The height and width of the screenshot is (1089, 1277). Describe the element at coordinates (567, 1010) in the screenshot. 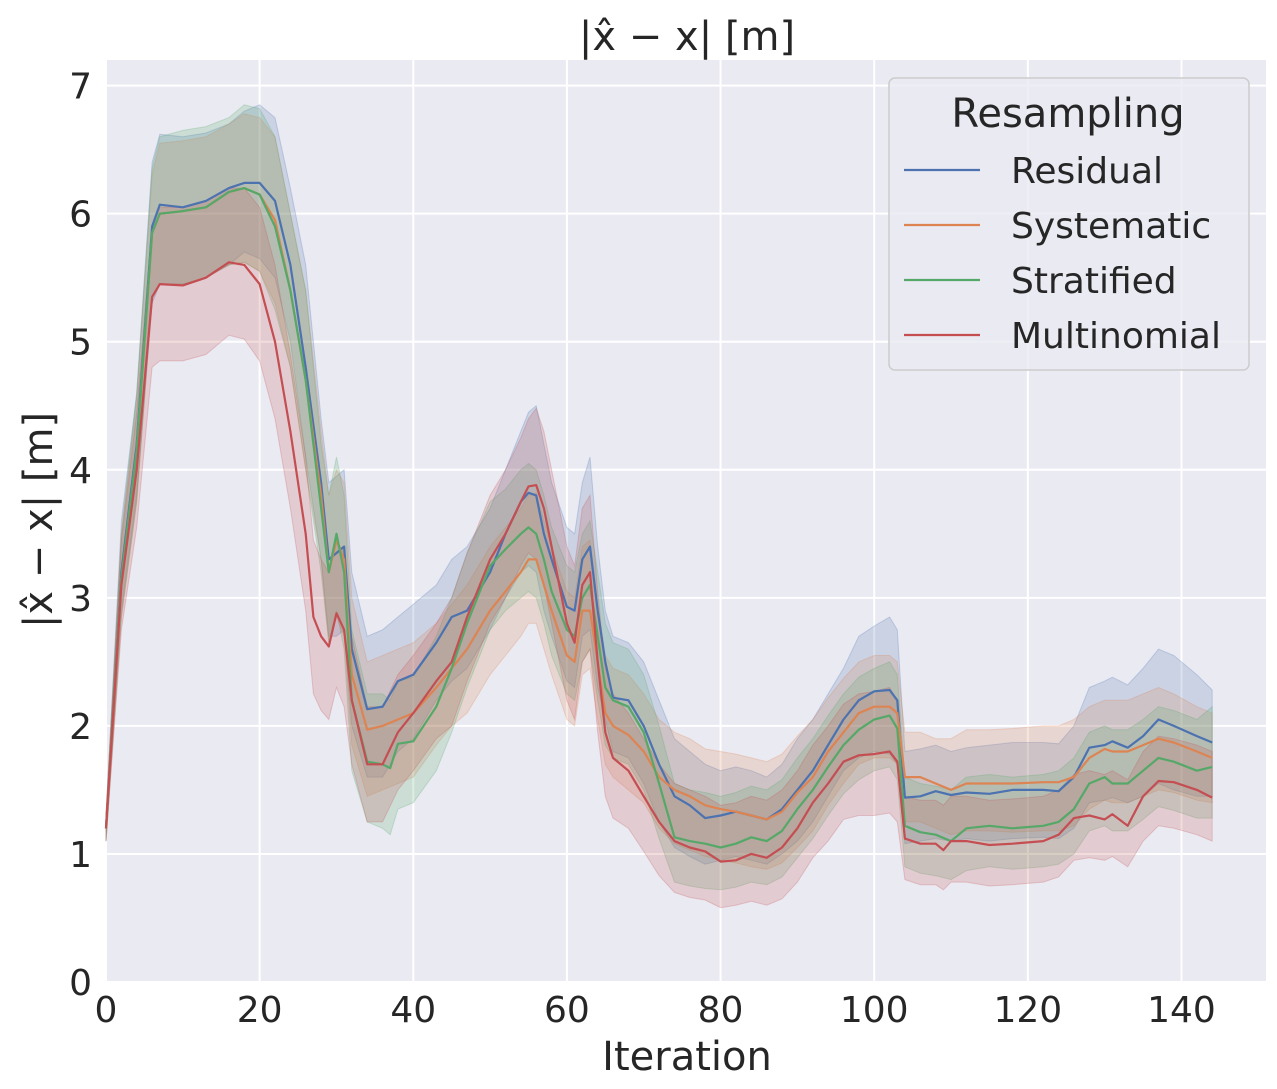

I see `x-tick-label: 60` at that location.